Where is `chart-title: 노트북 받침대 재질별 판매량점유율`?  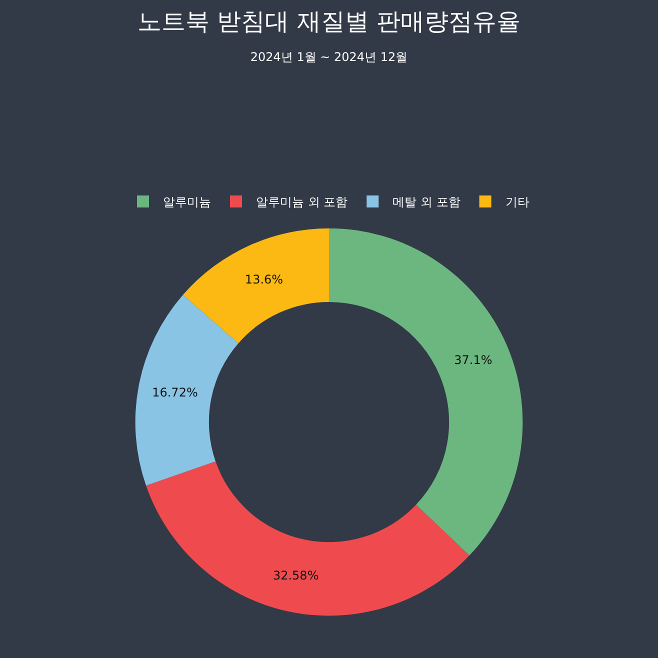
chart-title: 노트북 받침대 재질별 판매량점유율 is located at coordinates (329, 22).